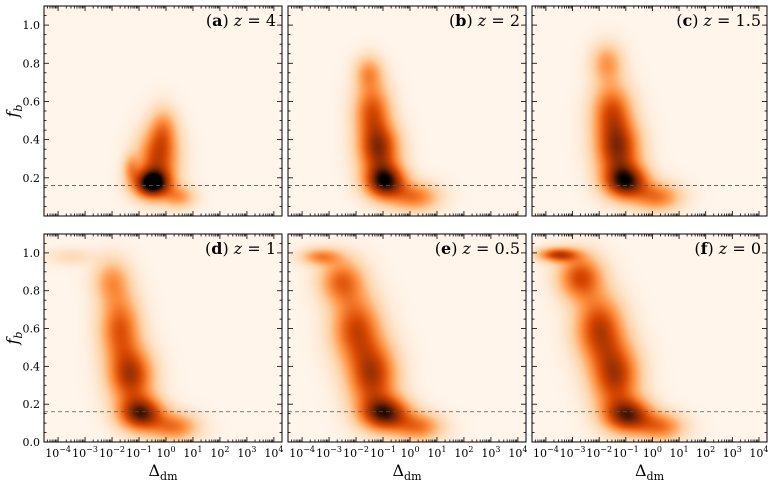  What do you see at coordinates (407, 338) in the screenshot?
I see `density-map-e` at bounding box center [407, 338].